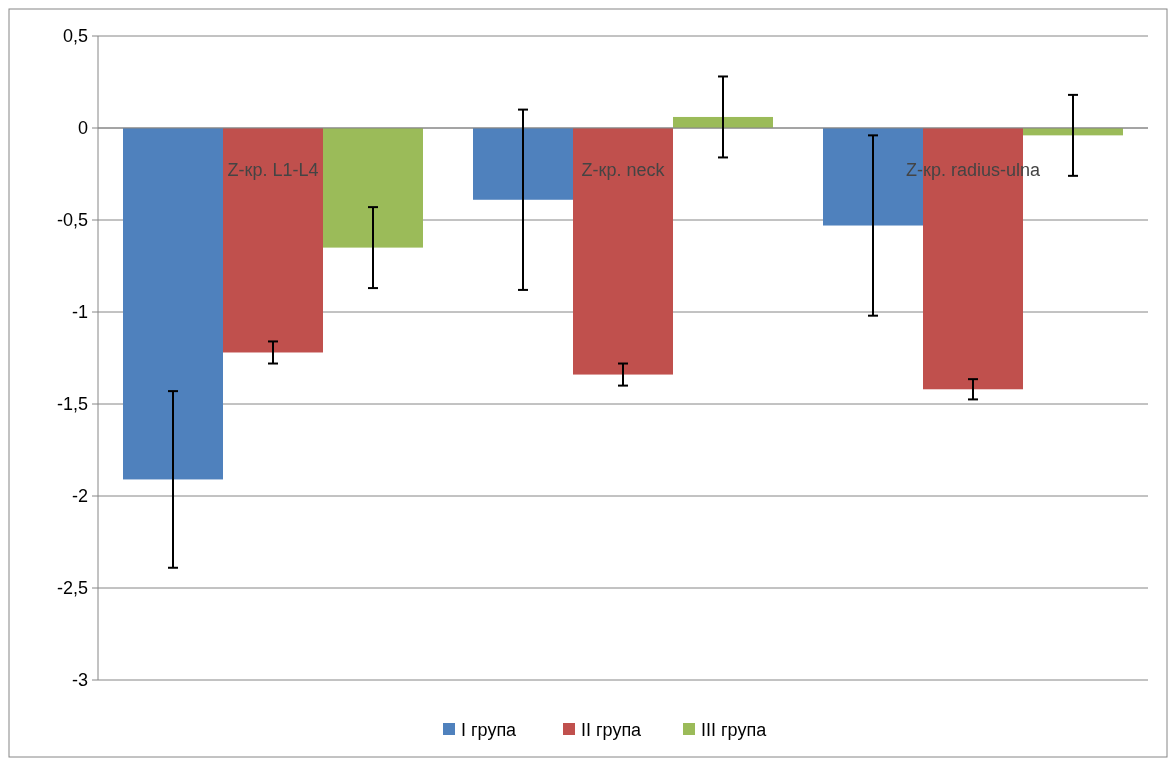 The width and height of the screenshot is (1176, 762). What do you see at coordinates (75, 36) in the screenshot?
I see `y-tick-label: 0,5` at bounding box center [75, 36].